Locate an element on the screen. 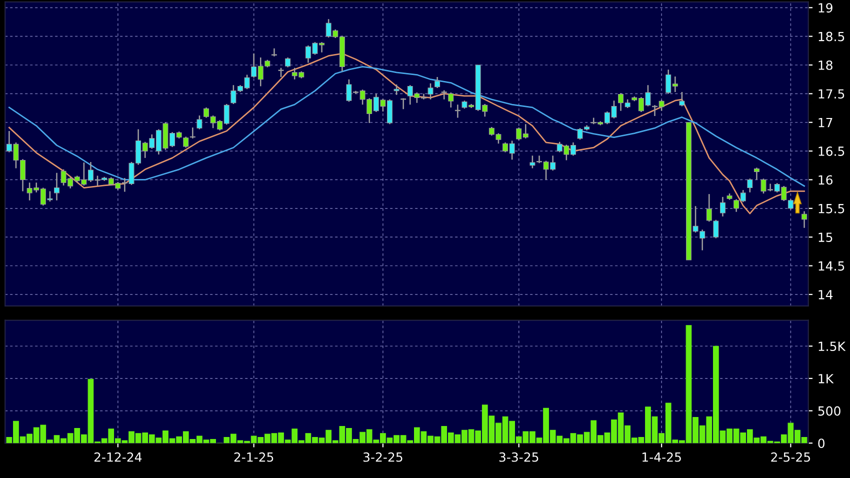  y-tick-label: 0 is located at coordinates (821, 443).